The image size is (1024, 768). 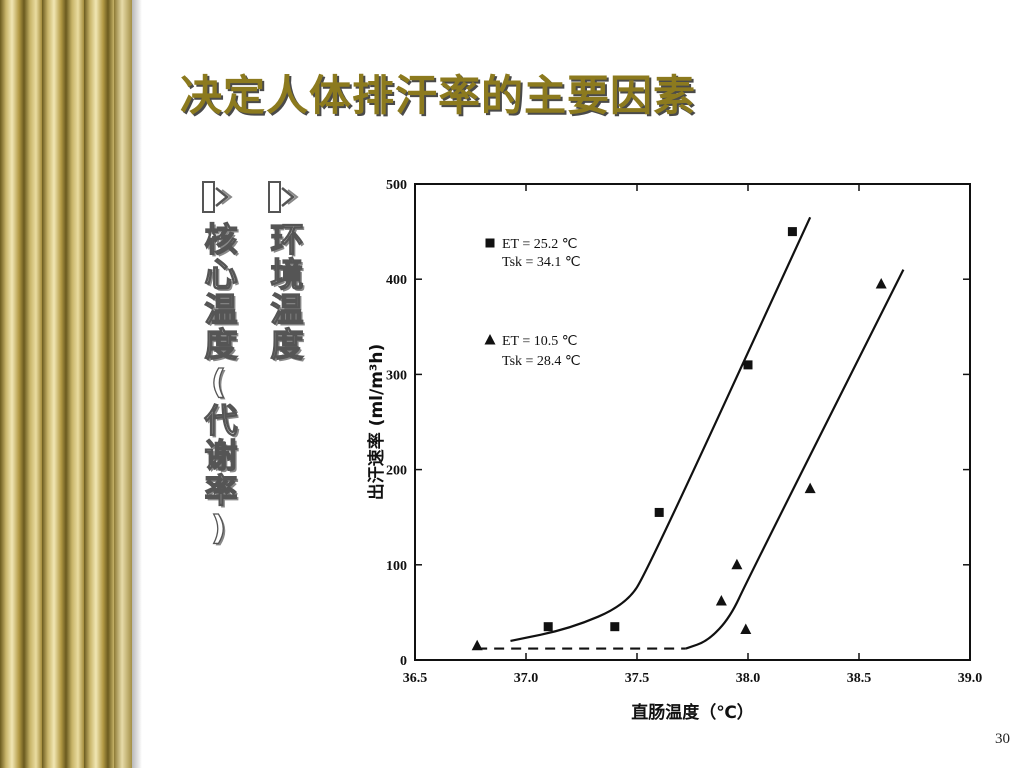 What do you see at coordinates (396, 471) in the screenshot?
I see `y-tick-label: 200` at bounding box center [396, 471].